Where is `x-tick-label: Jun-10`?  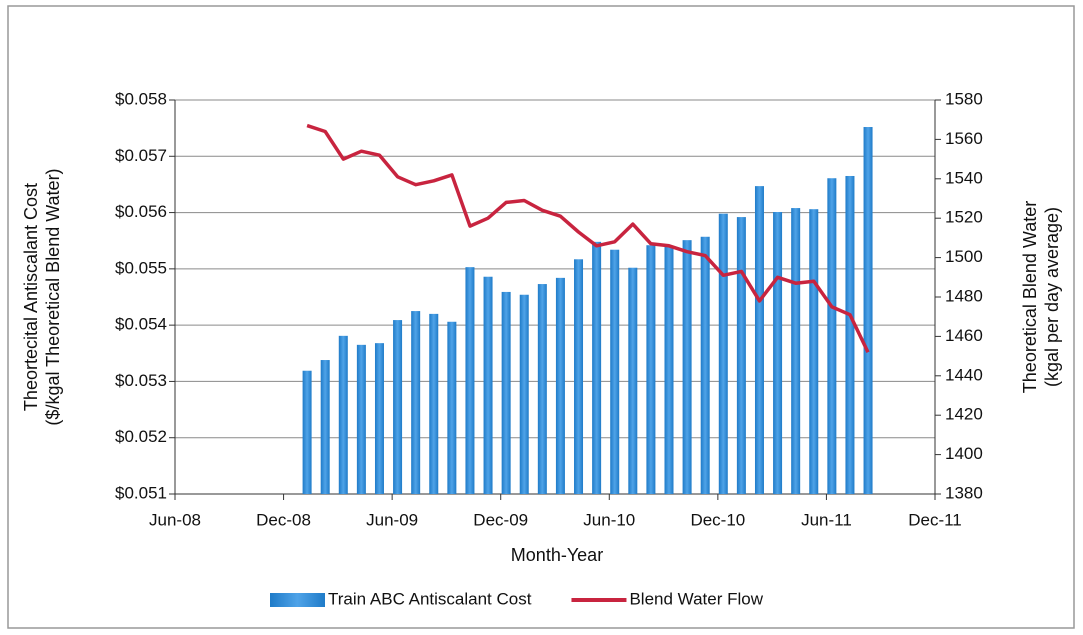 x-tick-label: Jun-10 is located at coordinates (609, 519).